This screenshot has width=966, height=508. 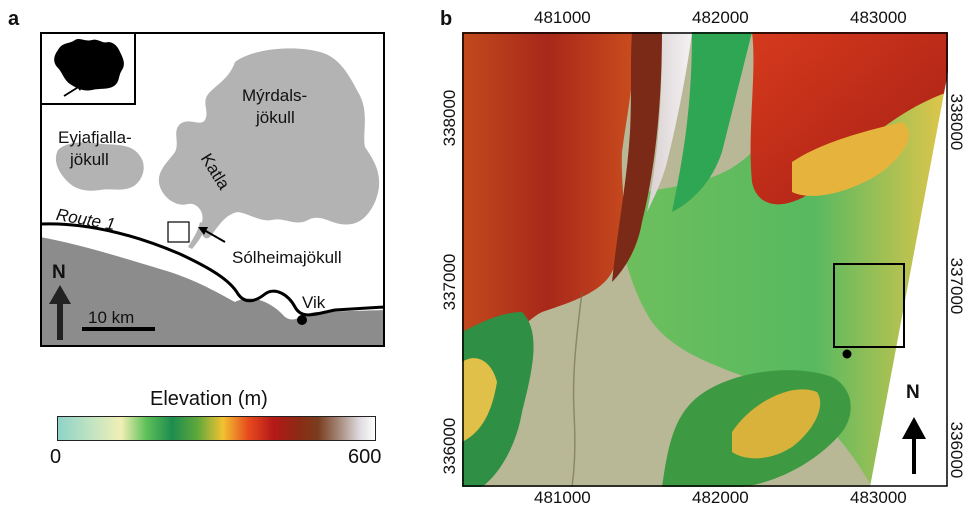 What do you see at coordinates (847, 354) in the screenshot?
I see `study-point-marker` at bounding box center [847, 354].